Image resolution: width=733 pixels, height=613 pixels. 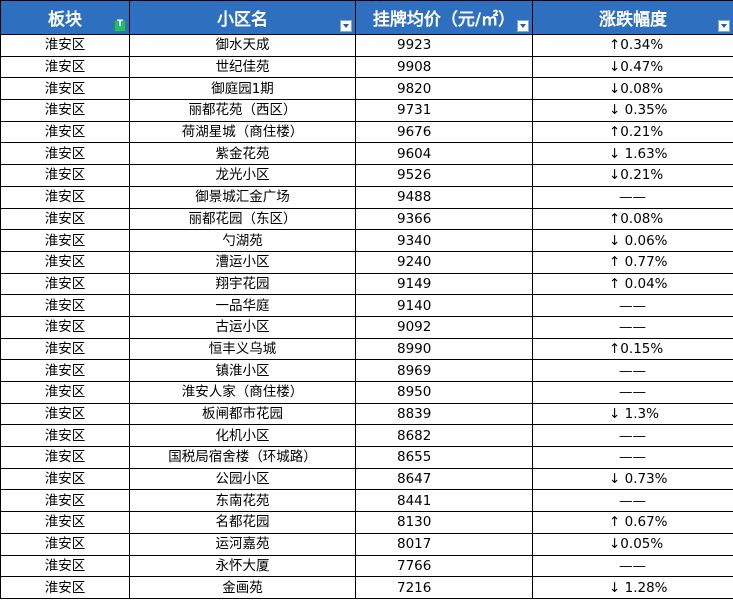 I want to click on price-cell: 8990, so click(x=444, y=349).